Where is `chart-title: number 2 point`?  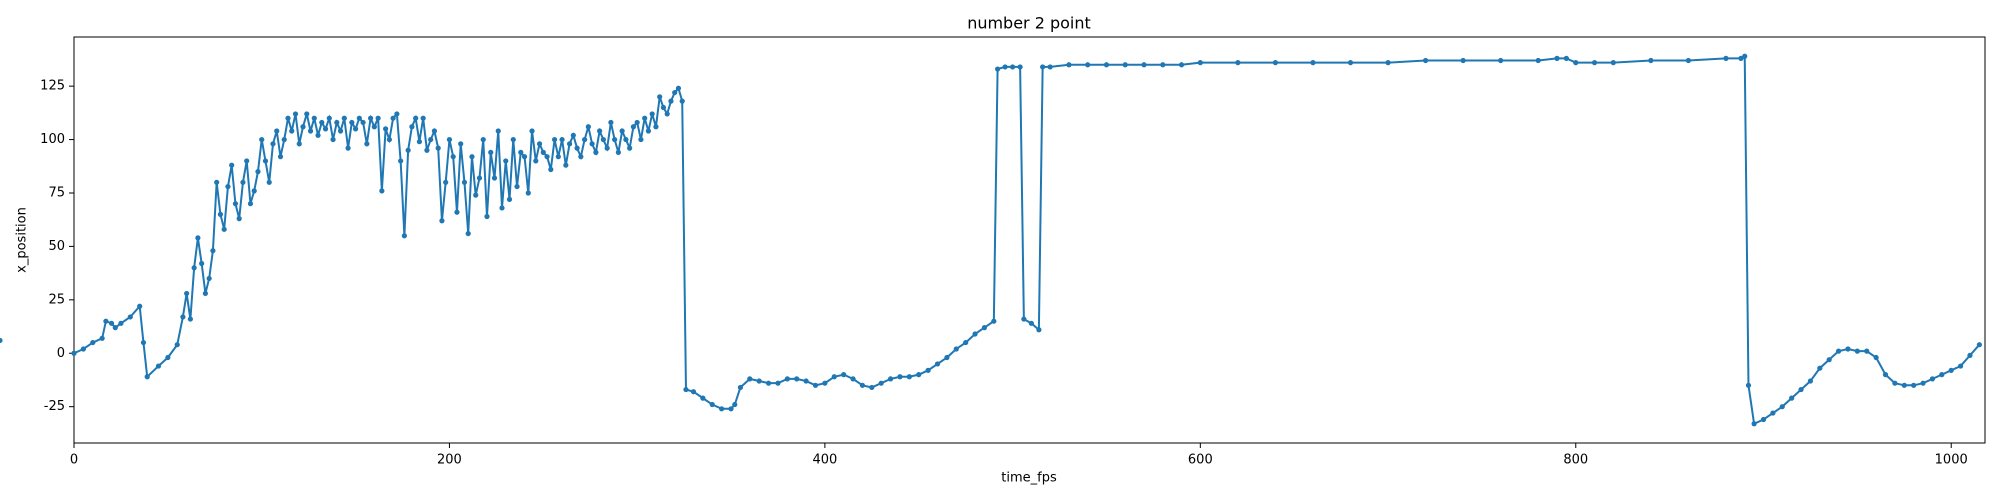 chart-title: number 2 point is located at coordinates (1029, 23).